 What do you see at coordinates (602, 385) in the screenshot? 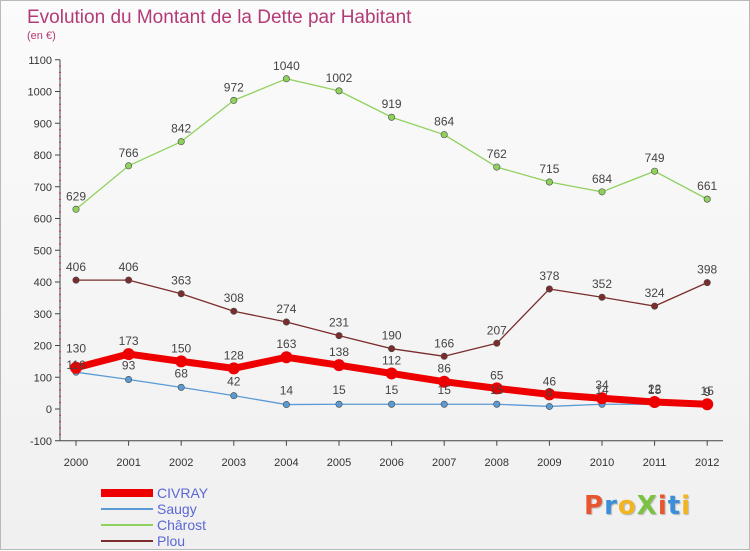
I see `data-label-civray: 34` at bounding box center [602, 385].